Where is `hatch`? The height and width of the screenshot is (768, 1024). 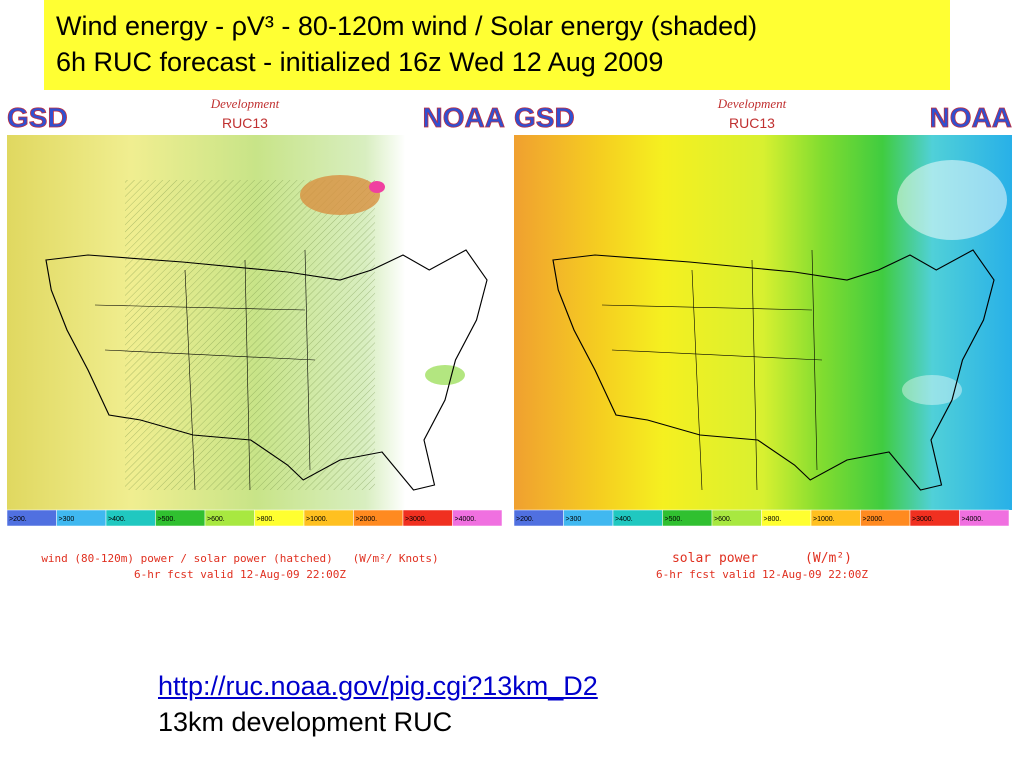
hatch is located at coordinates (250, 335).